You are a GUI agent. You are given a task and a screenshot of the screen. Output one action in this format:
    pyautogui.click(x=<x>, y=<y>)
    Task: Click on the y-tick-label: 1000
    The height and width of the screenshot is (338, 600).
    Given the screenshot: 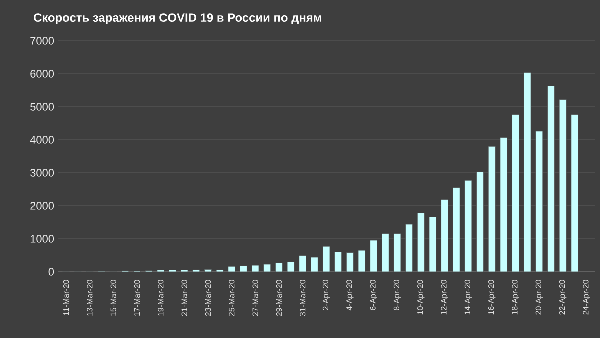 What is the action you would take?
    pyautogui.click(x=42, y=239)
    